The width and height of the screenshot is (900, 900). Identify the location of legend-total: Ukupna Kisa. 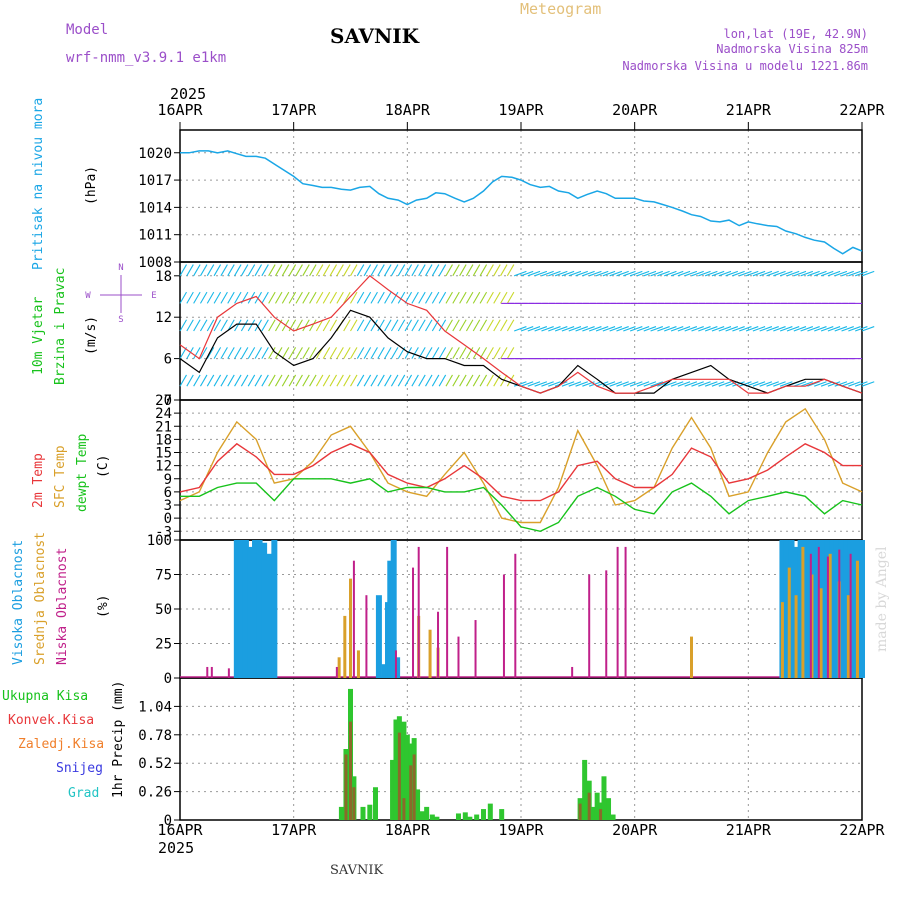
(45, 696).